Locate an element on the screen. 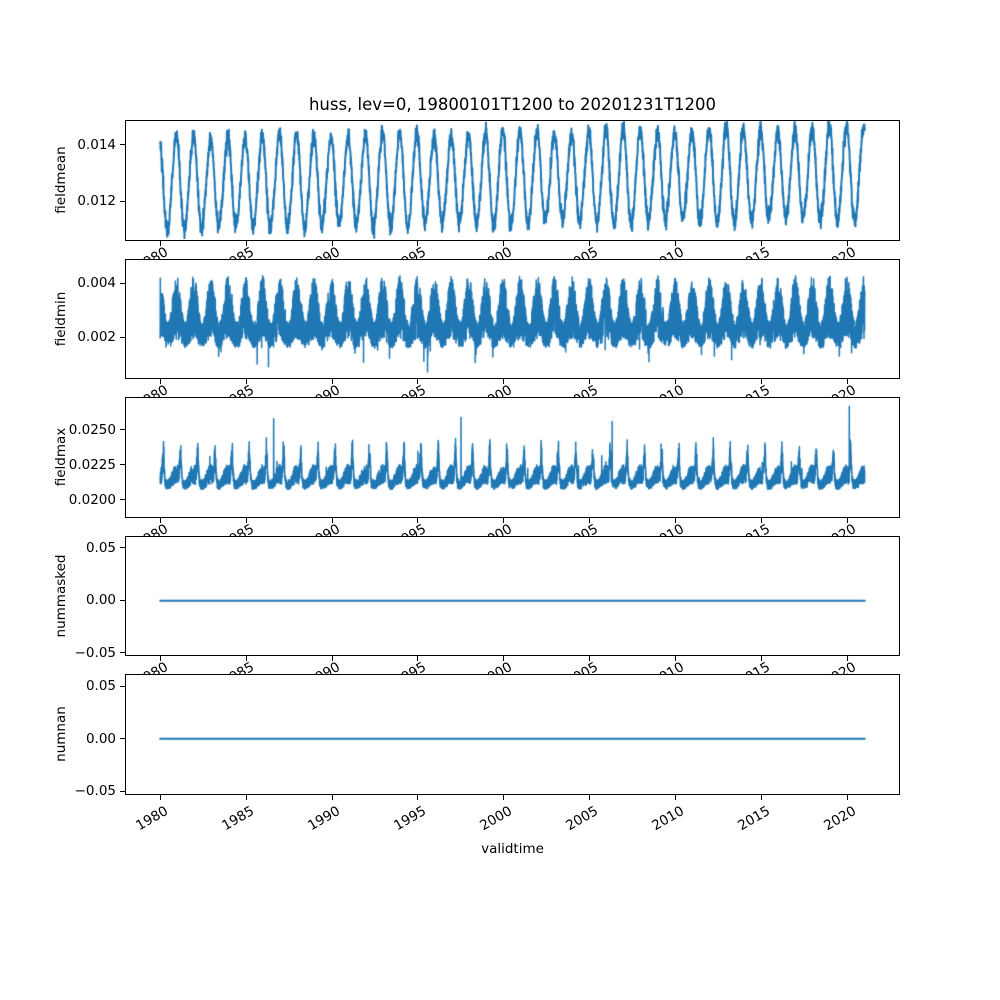  panel-nummasked is located at coordinates (512, 595).